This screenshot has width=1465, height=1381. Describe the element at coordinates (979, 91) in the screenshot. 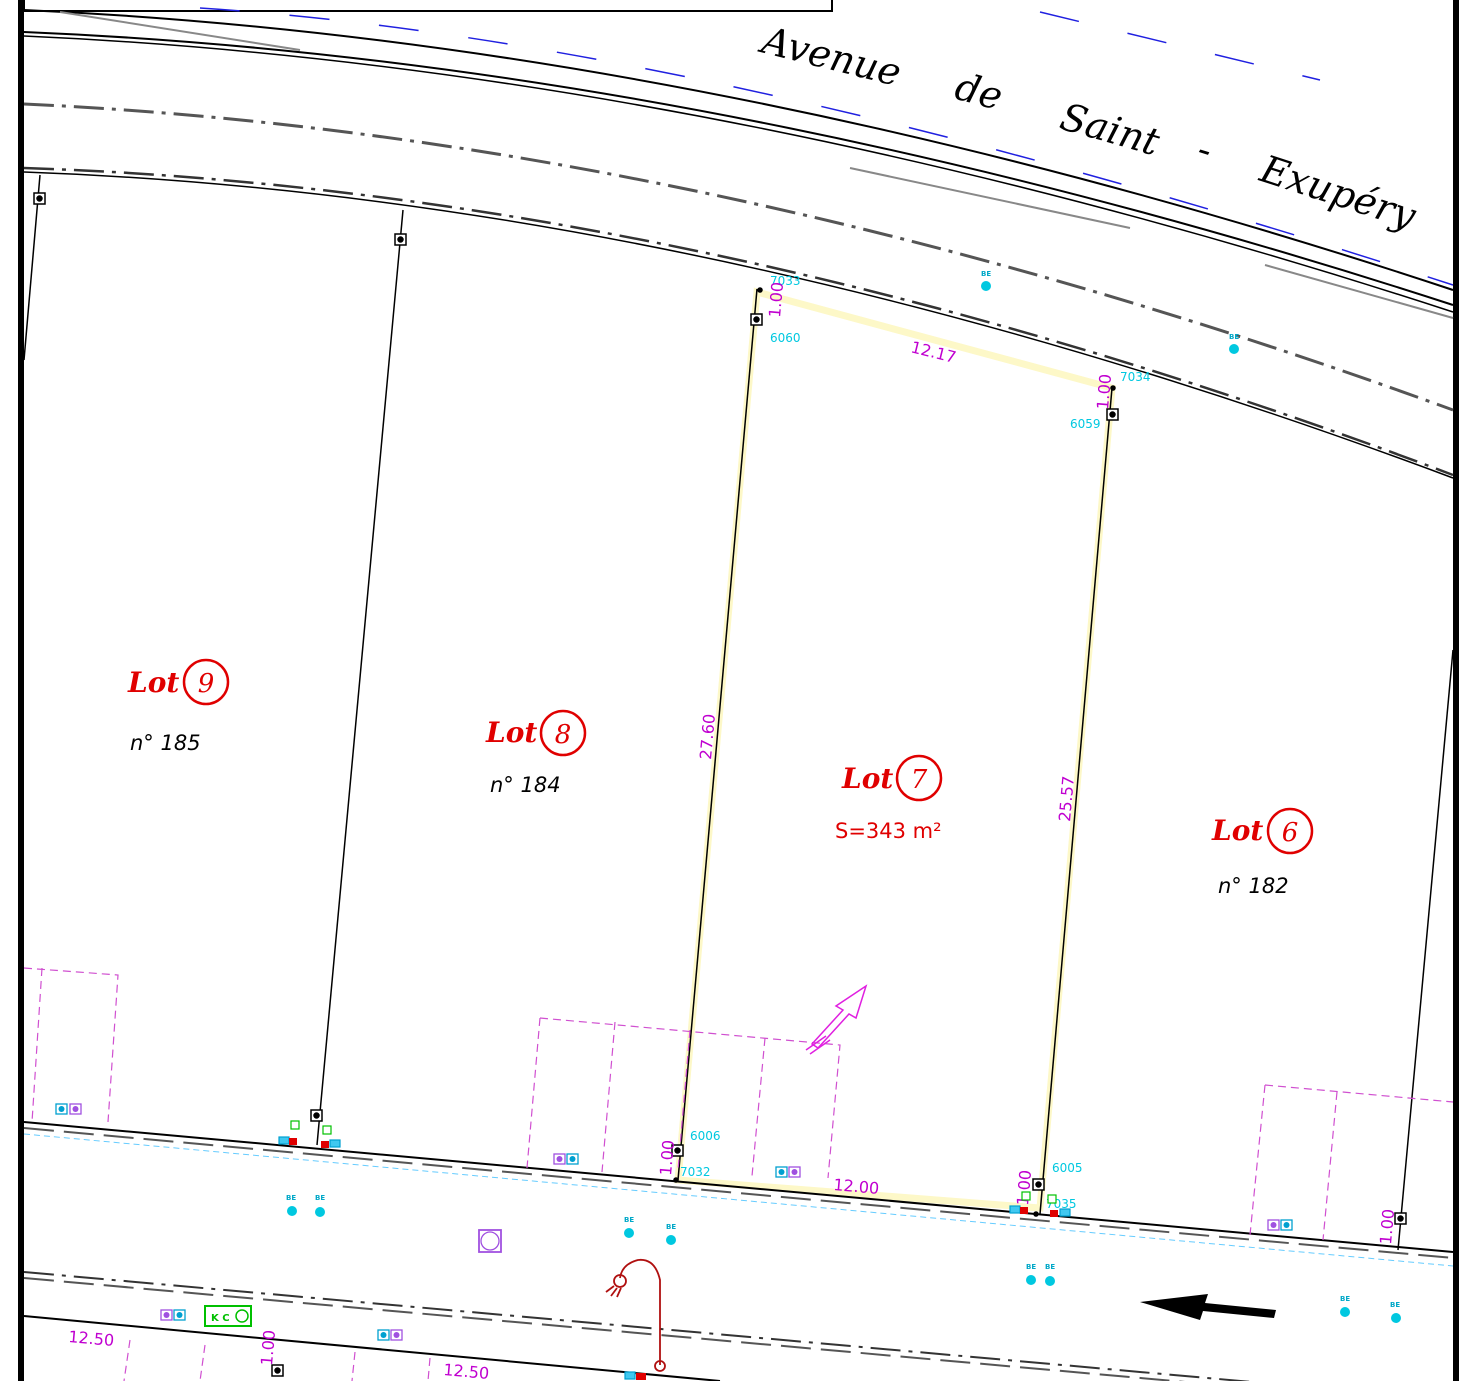

I see `street-word-de: de` at that location.